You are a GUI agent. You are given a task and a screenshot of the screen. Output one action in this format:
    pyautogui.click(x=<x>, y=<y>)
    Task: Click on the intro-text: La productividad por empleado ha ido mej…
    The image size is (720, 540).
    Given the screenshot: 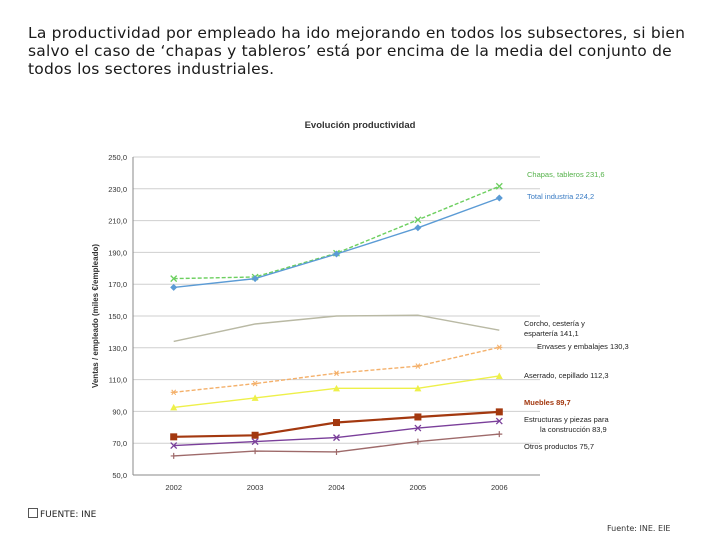 What is the action you would take?
    pyautogui.click(x=357, y=51)
    